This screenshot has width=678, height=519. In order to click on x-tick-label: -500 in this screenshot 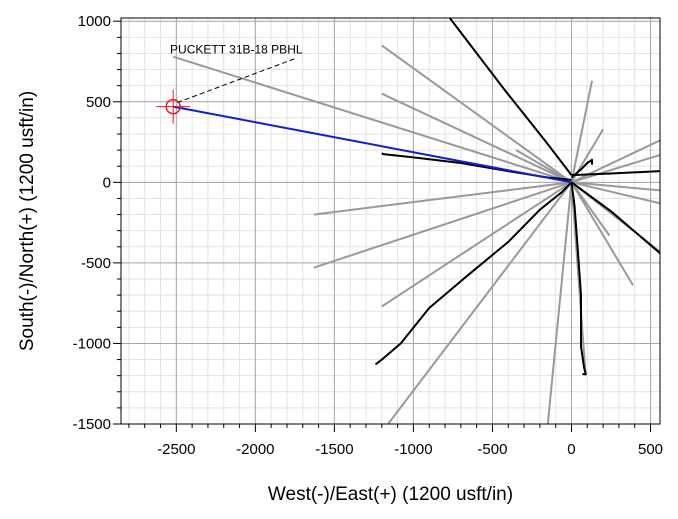, I will do `click(492, 449)`.